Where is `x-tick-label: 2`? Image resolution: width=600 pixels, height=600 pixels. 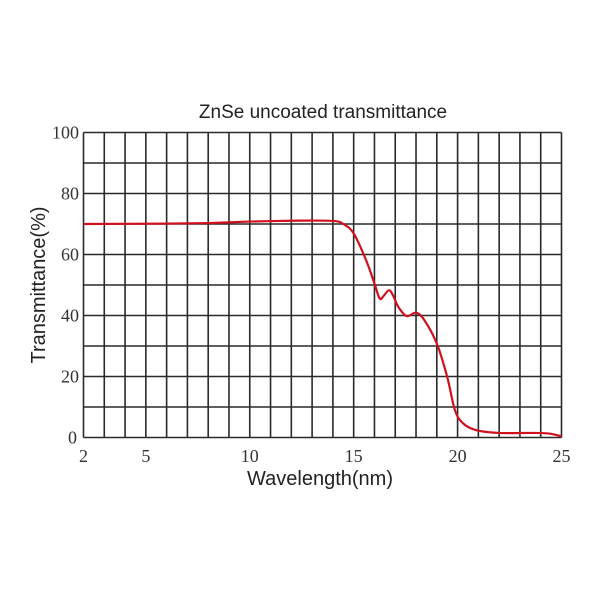 x-tick-label: 2 is located at coordinates (83, 456).